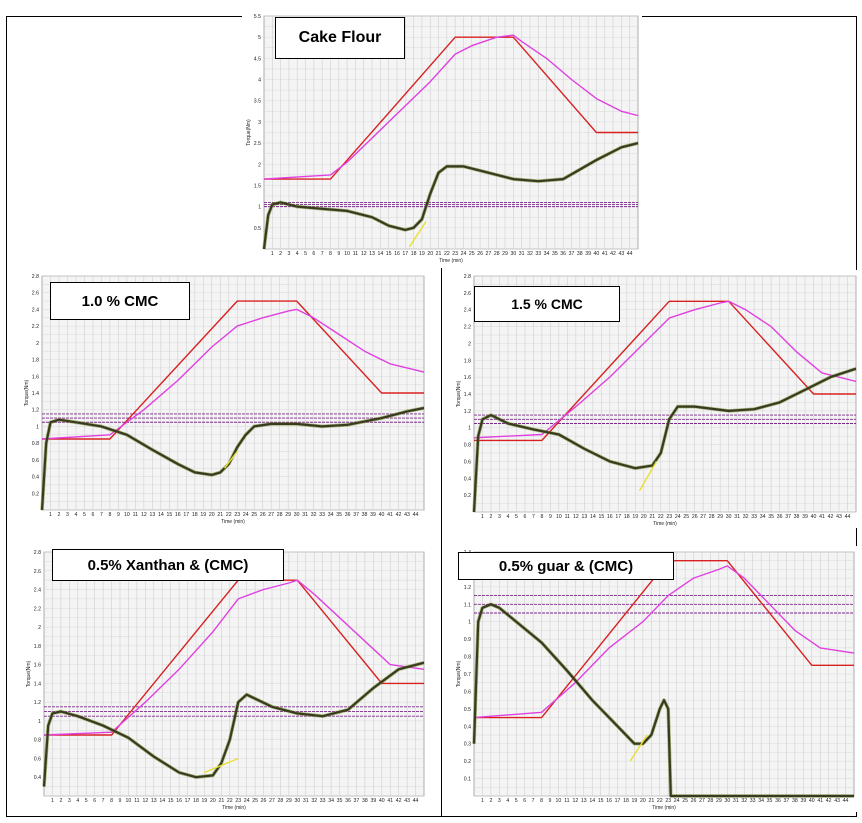 This screenshot has width=862, height=823. Describe the element at coordinates (205, 801) in the screenshot. I see `x-tick-label: 19` at that location.